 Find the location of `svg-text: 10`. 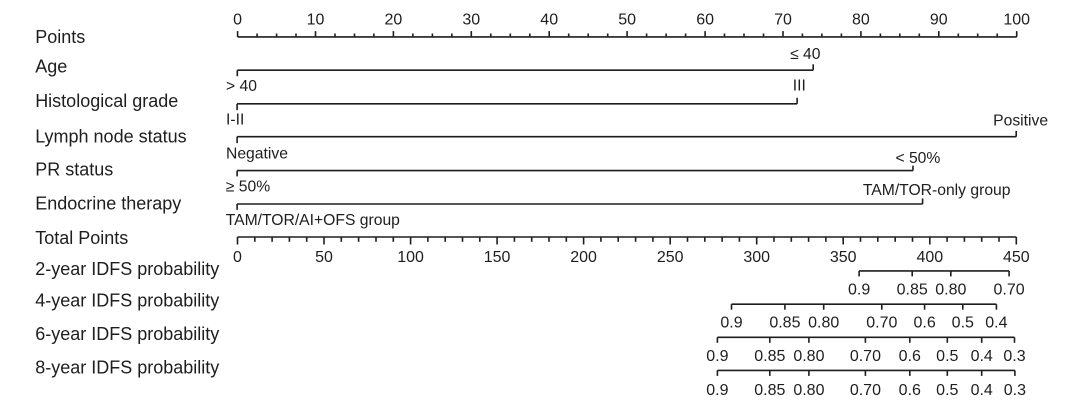

svg-text: 10 is located at coordinates (316, 20).